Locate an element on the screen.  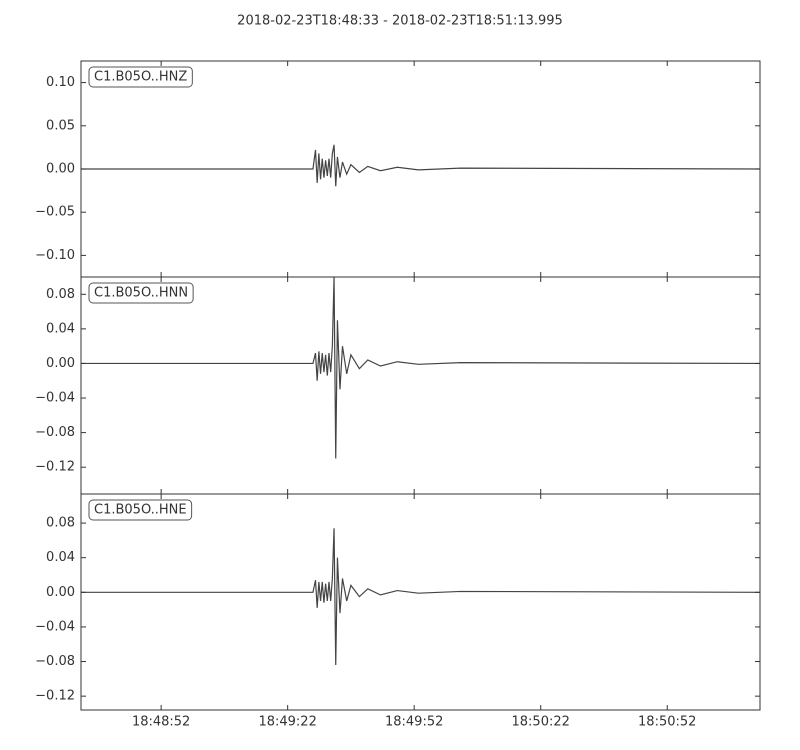
y-tick-label: 0.05 is located at coordinates (60, 125).